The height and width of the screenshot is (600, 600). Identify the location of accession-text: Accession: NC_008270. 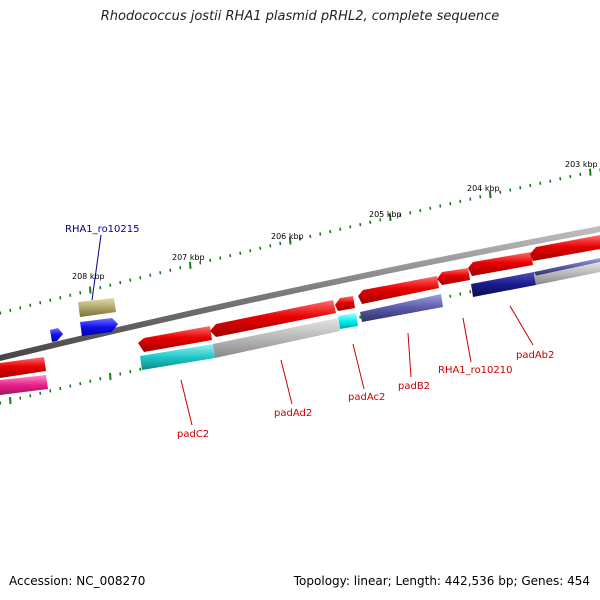
(77, 581).